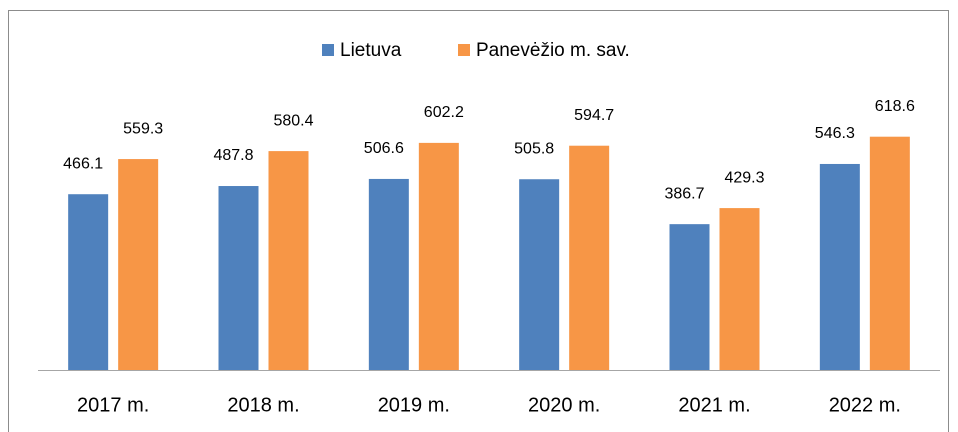 The height and width of the screenshot is (432, 958). Describe the element at coordinates (895, 106) in the screenshot. I see `data-label: 618.6` at that location.